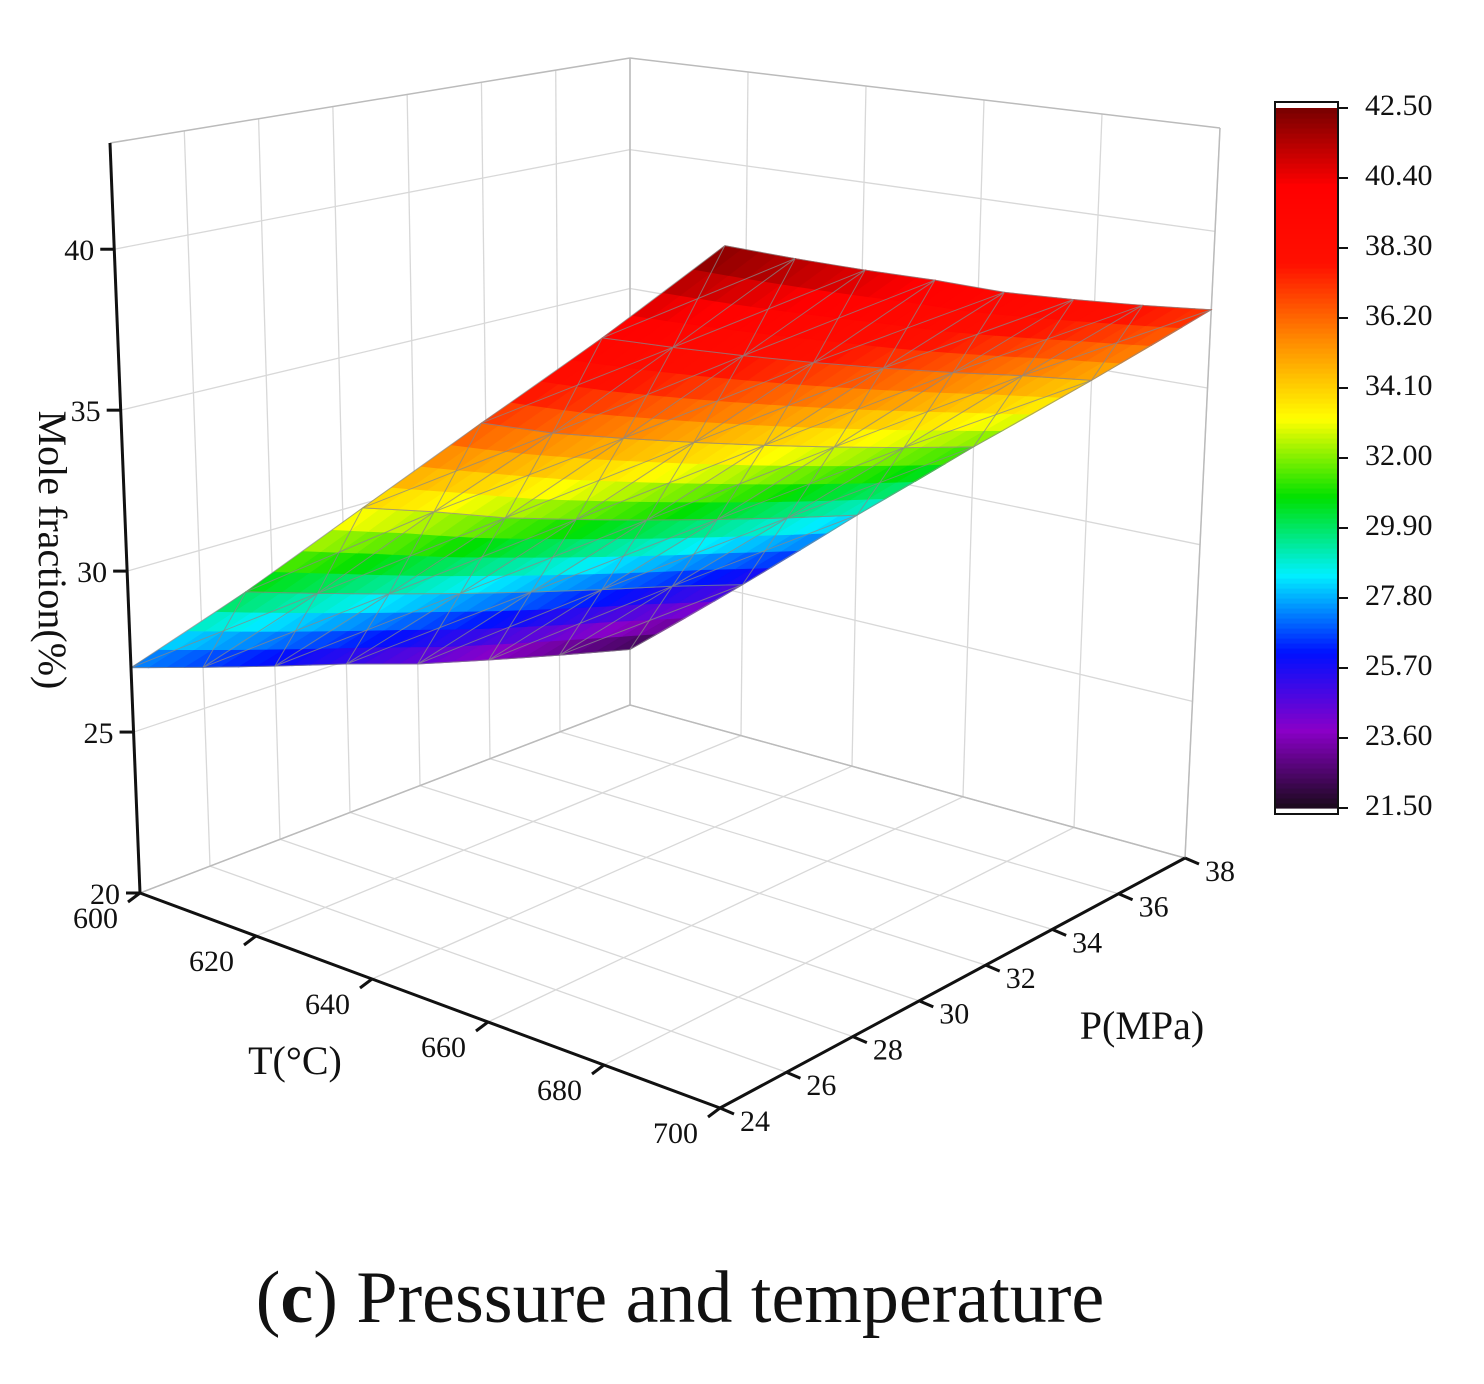 The width and height of the screenshot is (1484, 1384). What do you see at coordinates (680, 1298) in the screenshot?
I see `caption: (c) Pressure and temperature` at bounding box center [680, 1298].